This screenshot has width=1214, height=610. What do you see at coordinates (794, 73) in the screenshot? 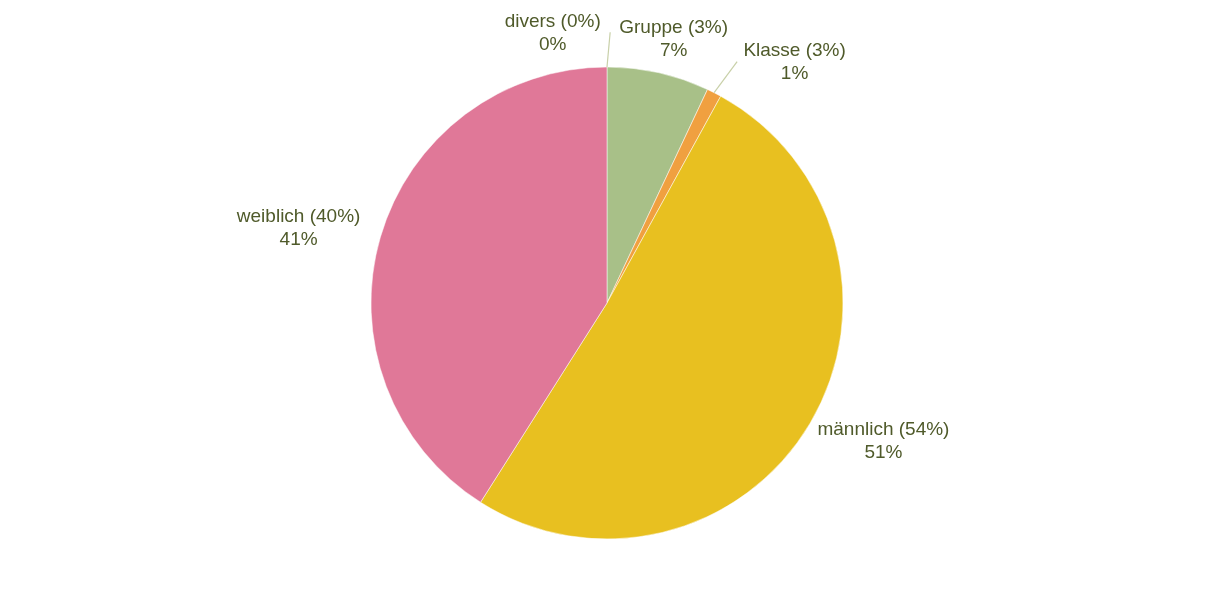
I see `data-label: 1%` at bounding box center [794, 73].